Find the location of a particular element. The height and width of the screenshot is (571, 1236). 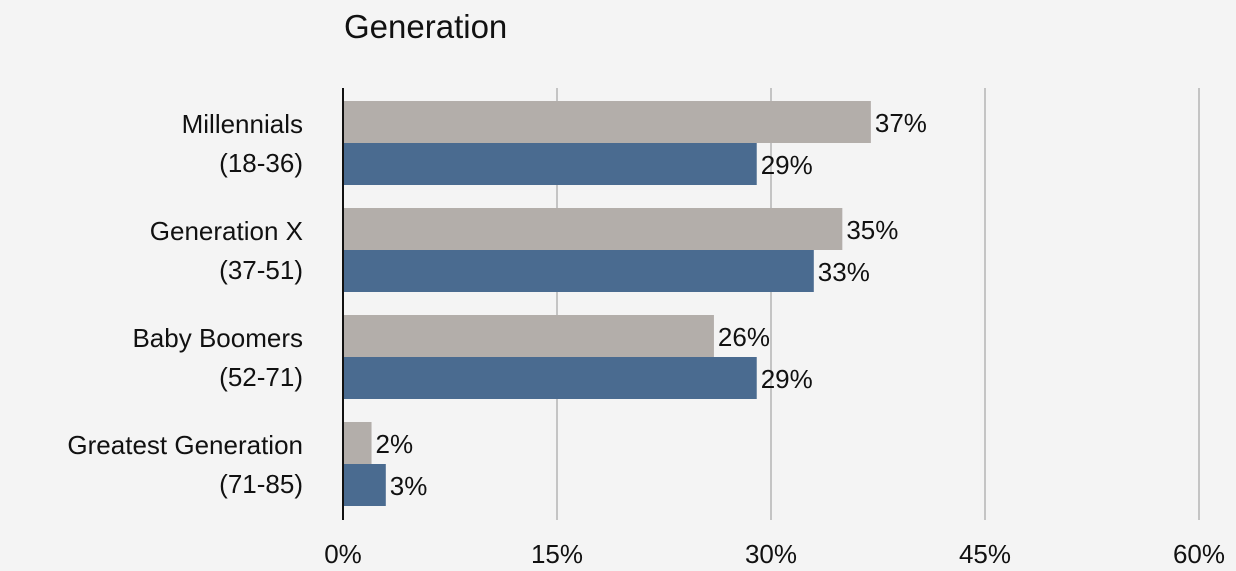

data-label: 37% is located at coordinates (901, 123).